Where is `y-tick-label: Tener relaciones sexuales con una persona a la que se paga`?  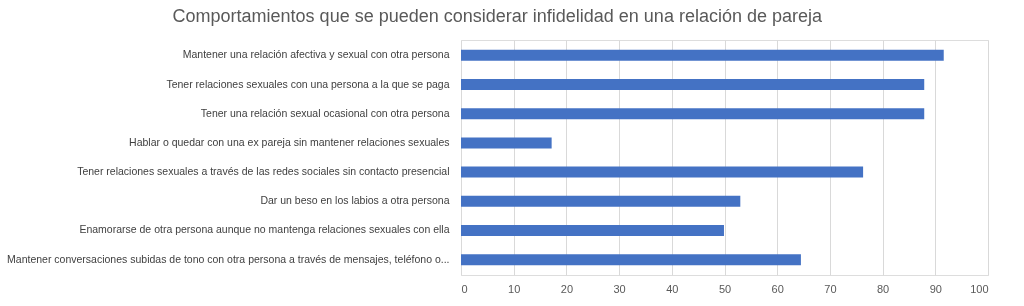 y-tick-label: Tener relaciones sexuales con una persona a la que se paga is located at coordinates (308, 83).